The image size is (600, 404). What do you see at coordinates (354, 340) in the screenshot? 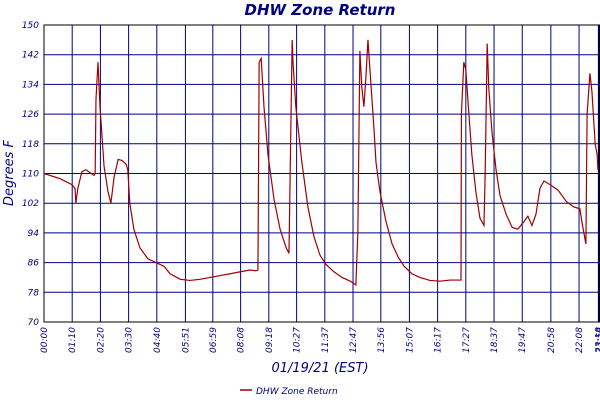
I see `x-tick-label: 12:47` at bounding box center [354, 340].